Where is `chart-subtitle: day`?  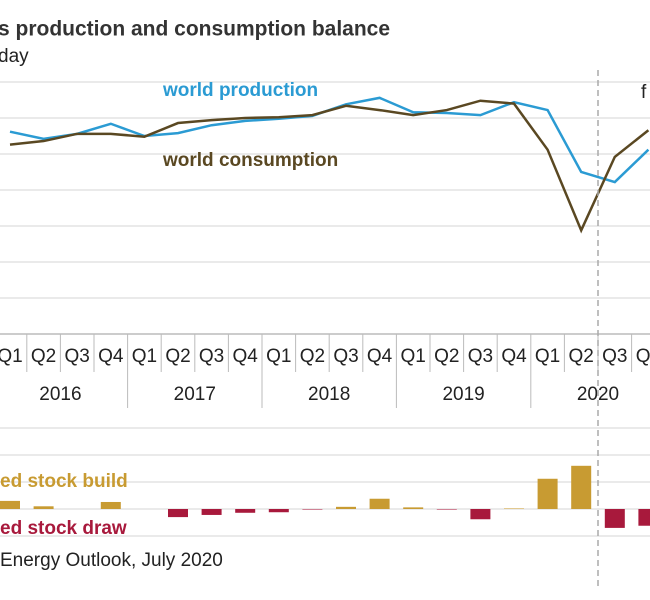 chart-subtitle: day is located at coordinates (14, 56).